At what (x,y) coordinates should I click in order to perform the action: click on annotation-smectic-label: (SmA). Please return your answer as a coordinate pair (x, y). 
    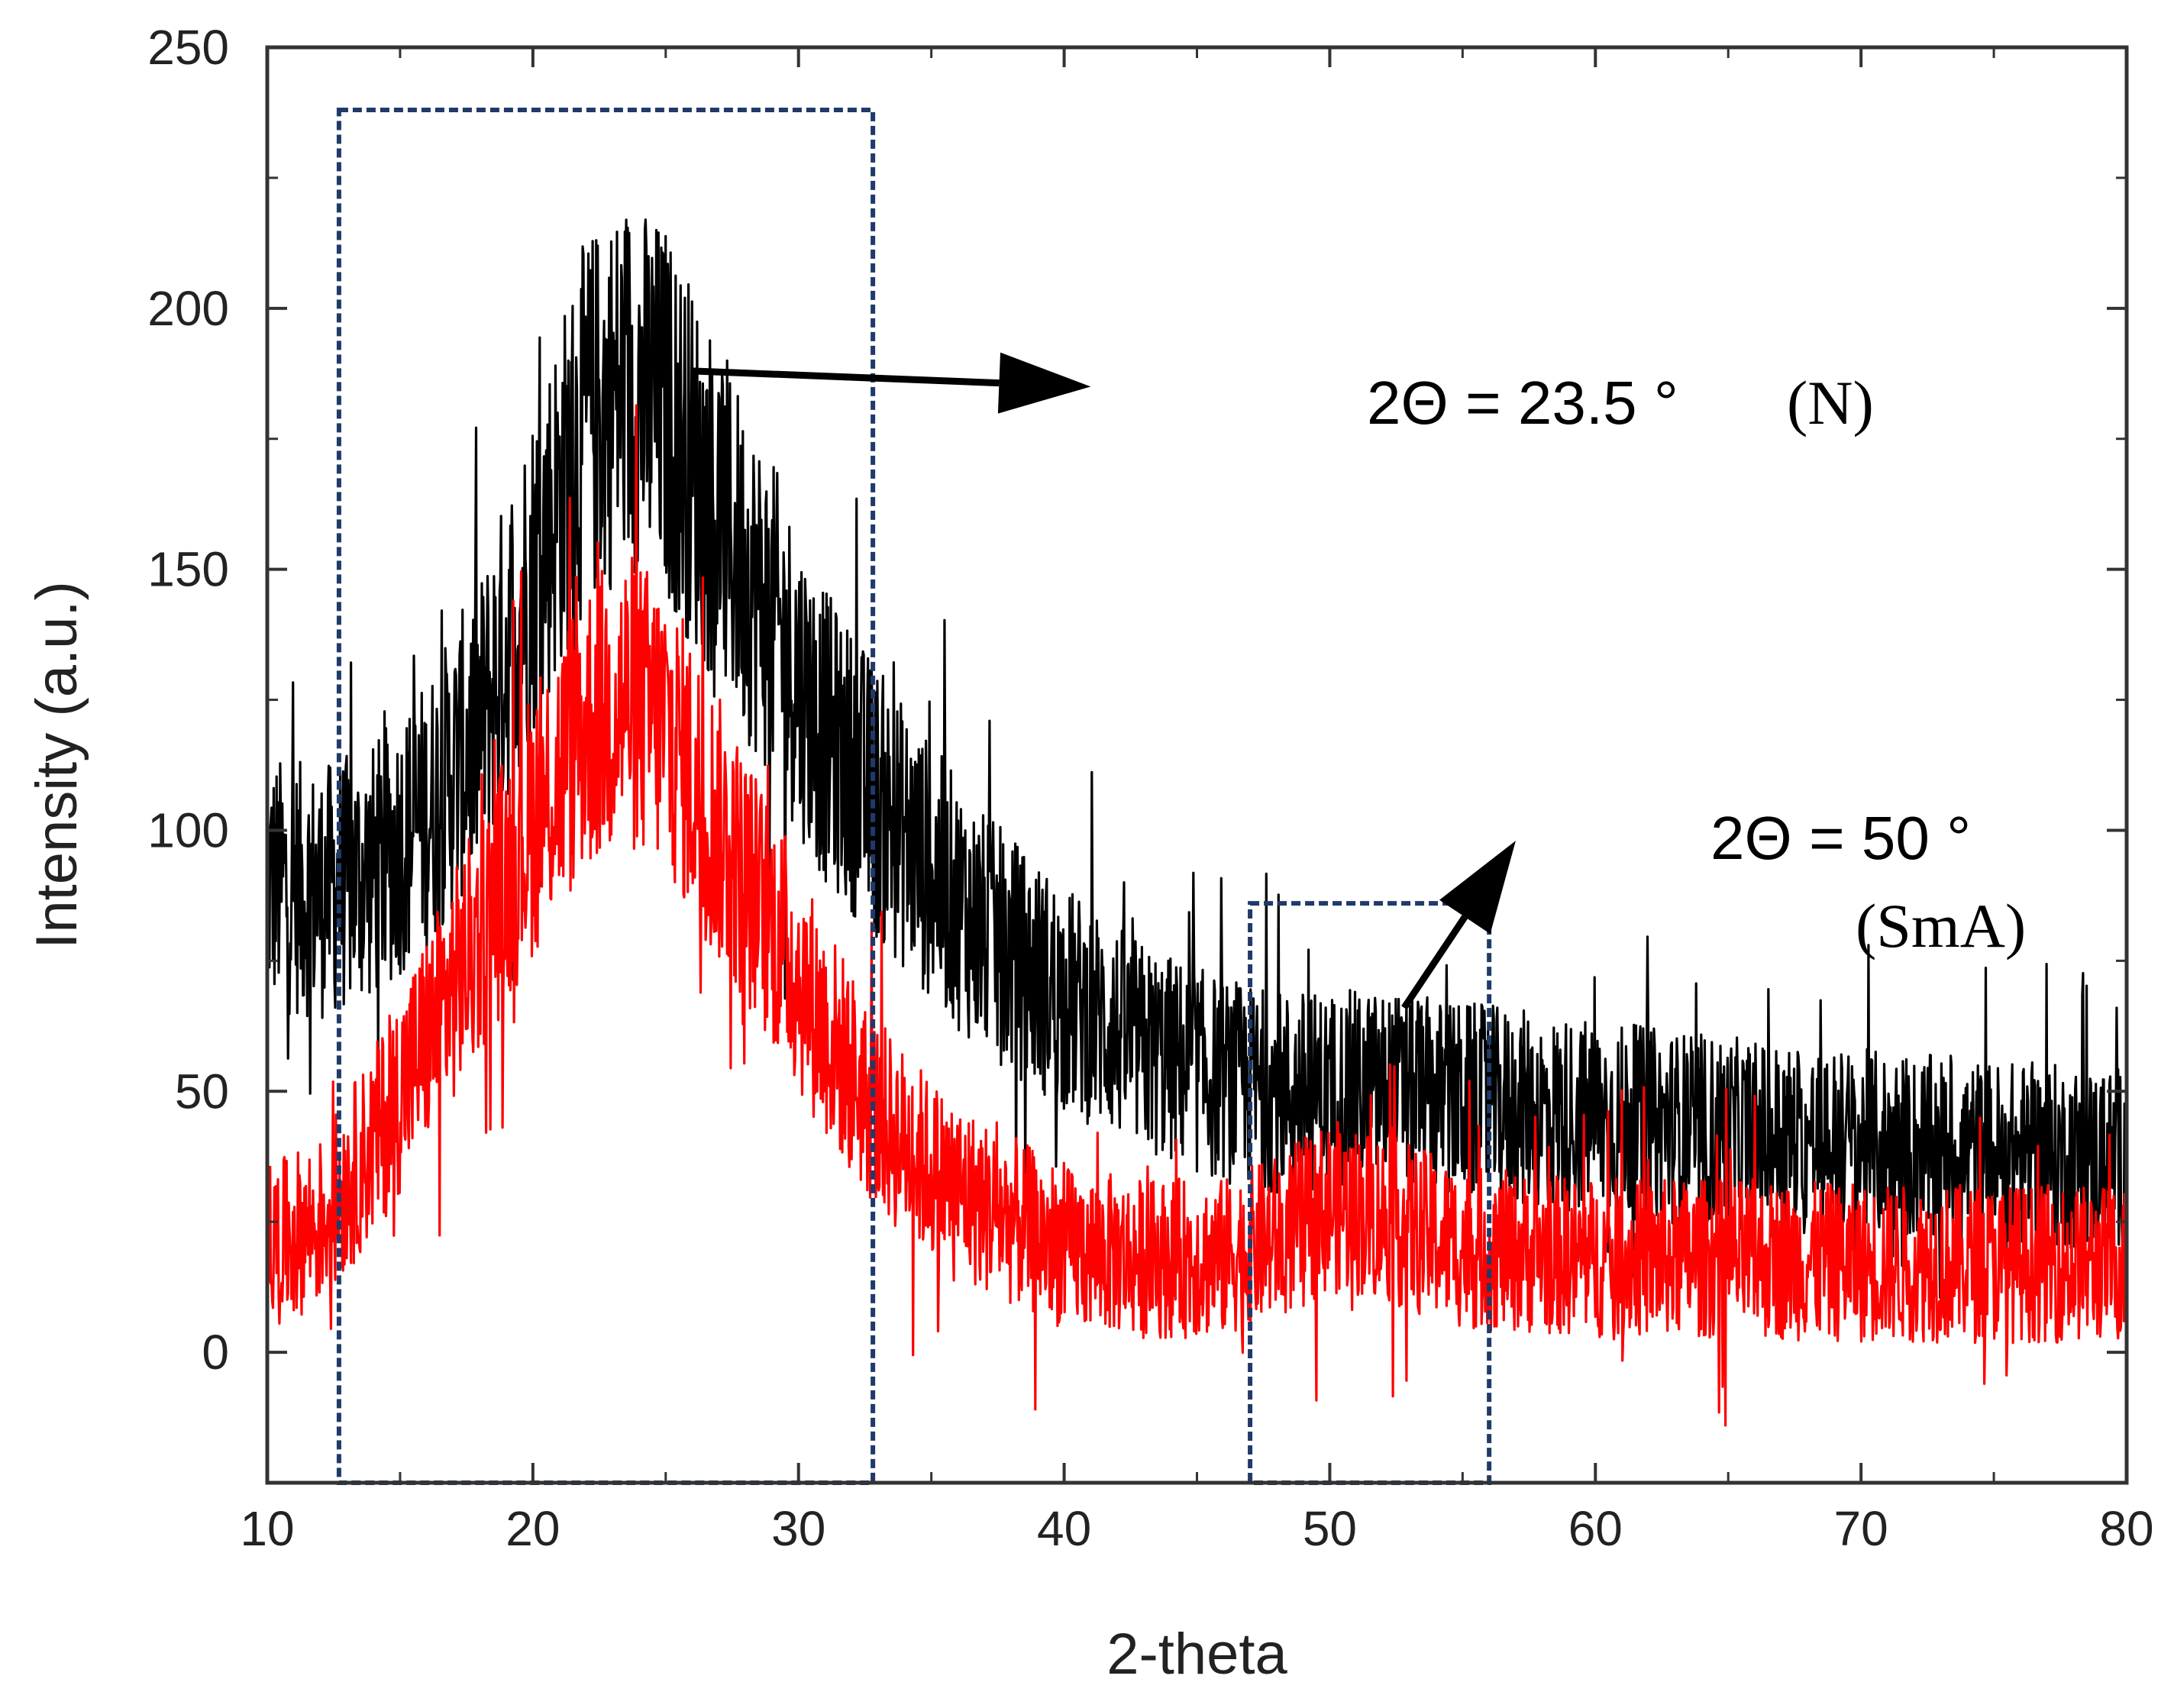
    Looking at the image, I should click on (1941, 926).